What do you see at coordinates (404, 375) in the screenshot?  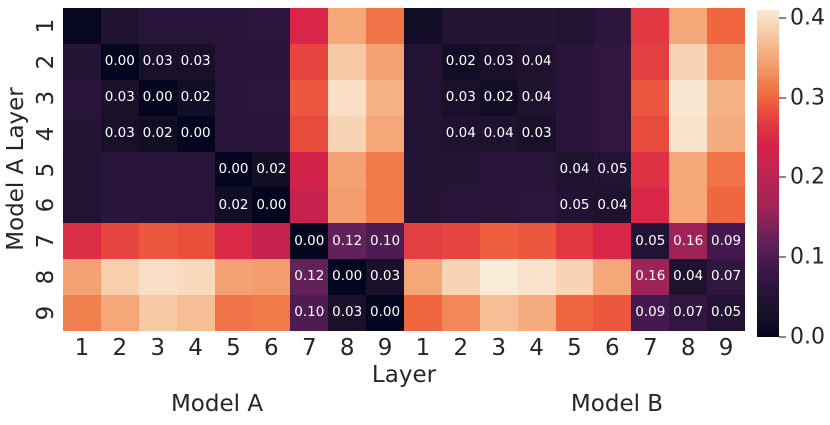 I see `x-axis-label: Layer` at bounding box center [404, 375].